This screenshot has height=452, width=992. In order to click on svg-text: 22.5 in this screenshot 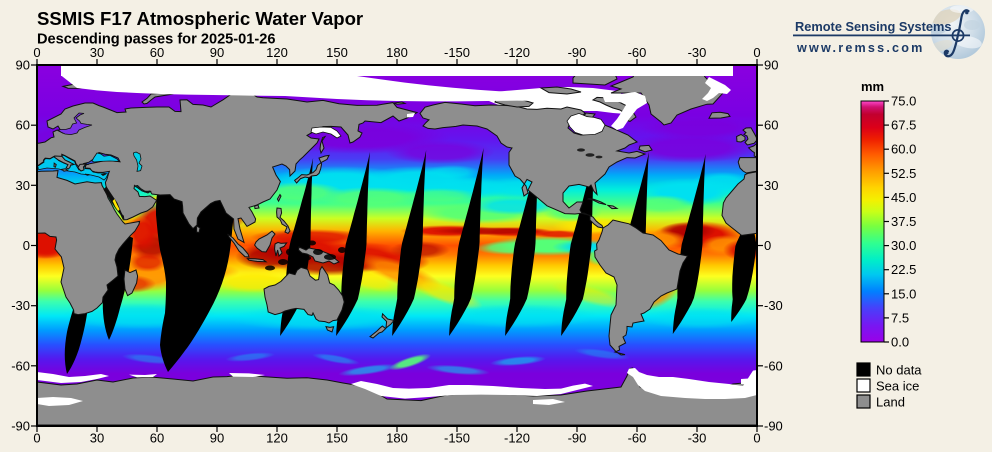, I will do `click(903, 269)`.